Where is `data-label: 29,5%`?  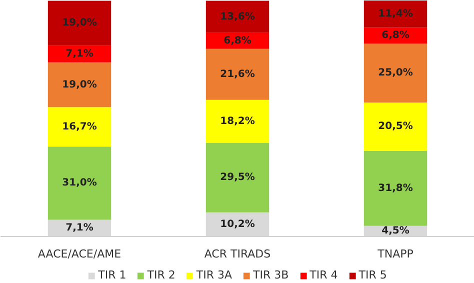
data-label: 29,5% is located at coordinates (237, 178).